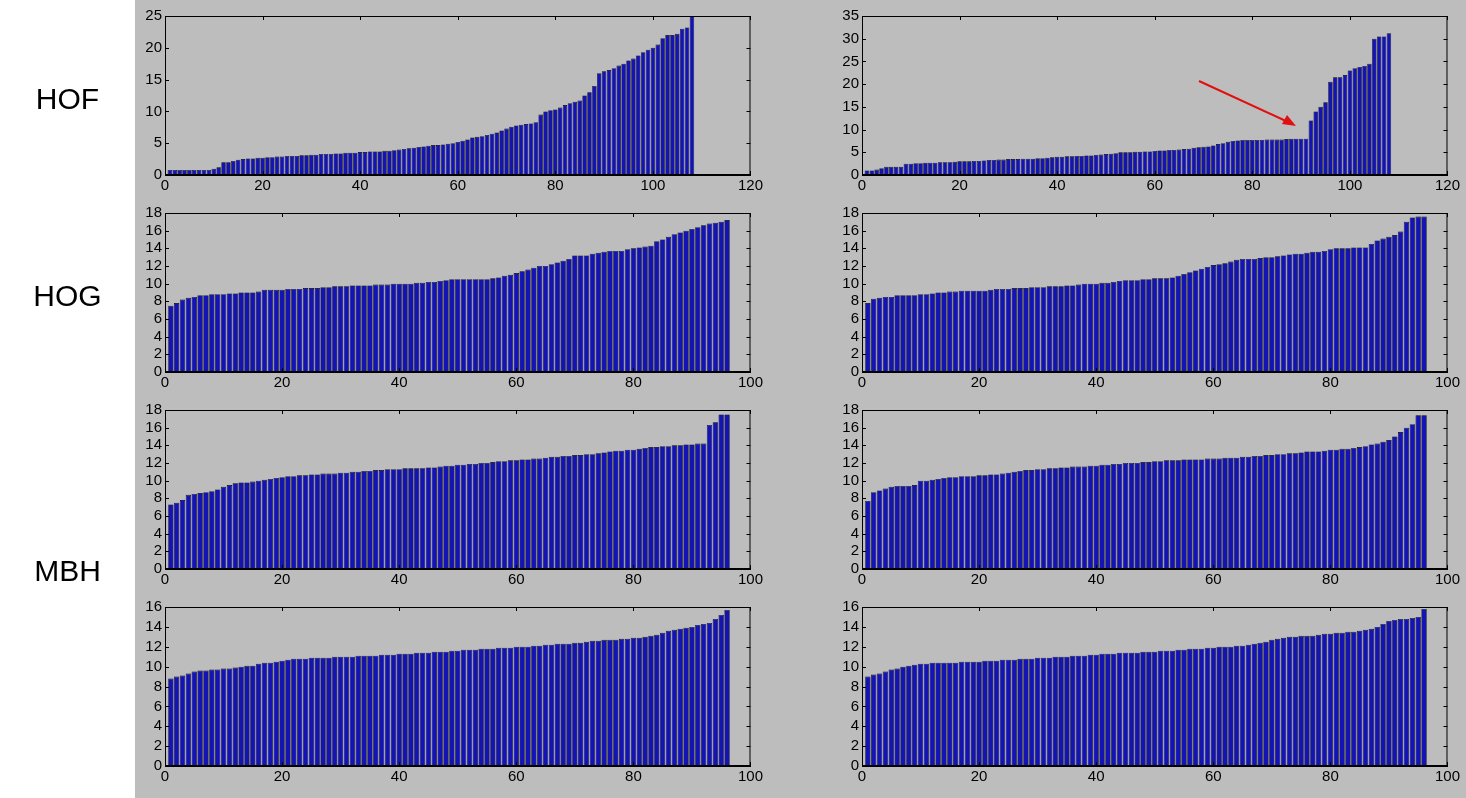 Image resolution: width=1466 pixels, height=798 pixels. Describe the element at coordinates (850, 37) in the screenshot. I see `y-tick-label: 30` at that location.